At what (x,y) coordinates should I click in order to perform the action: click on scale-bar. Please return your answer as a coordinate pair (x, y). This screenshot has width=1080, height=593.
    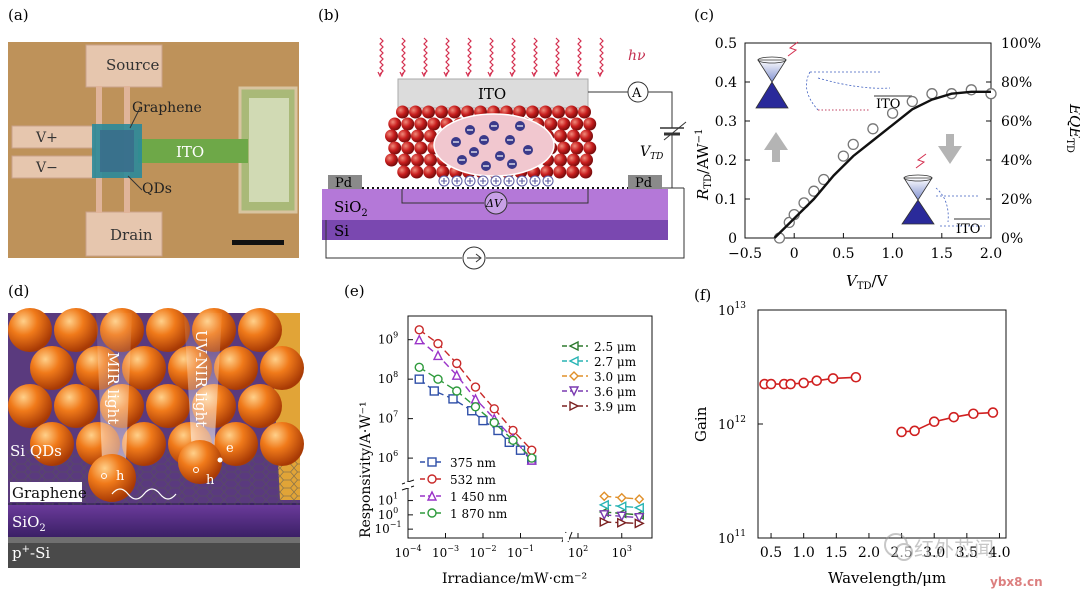
    Looking at the image, I should click on (258, 242).